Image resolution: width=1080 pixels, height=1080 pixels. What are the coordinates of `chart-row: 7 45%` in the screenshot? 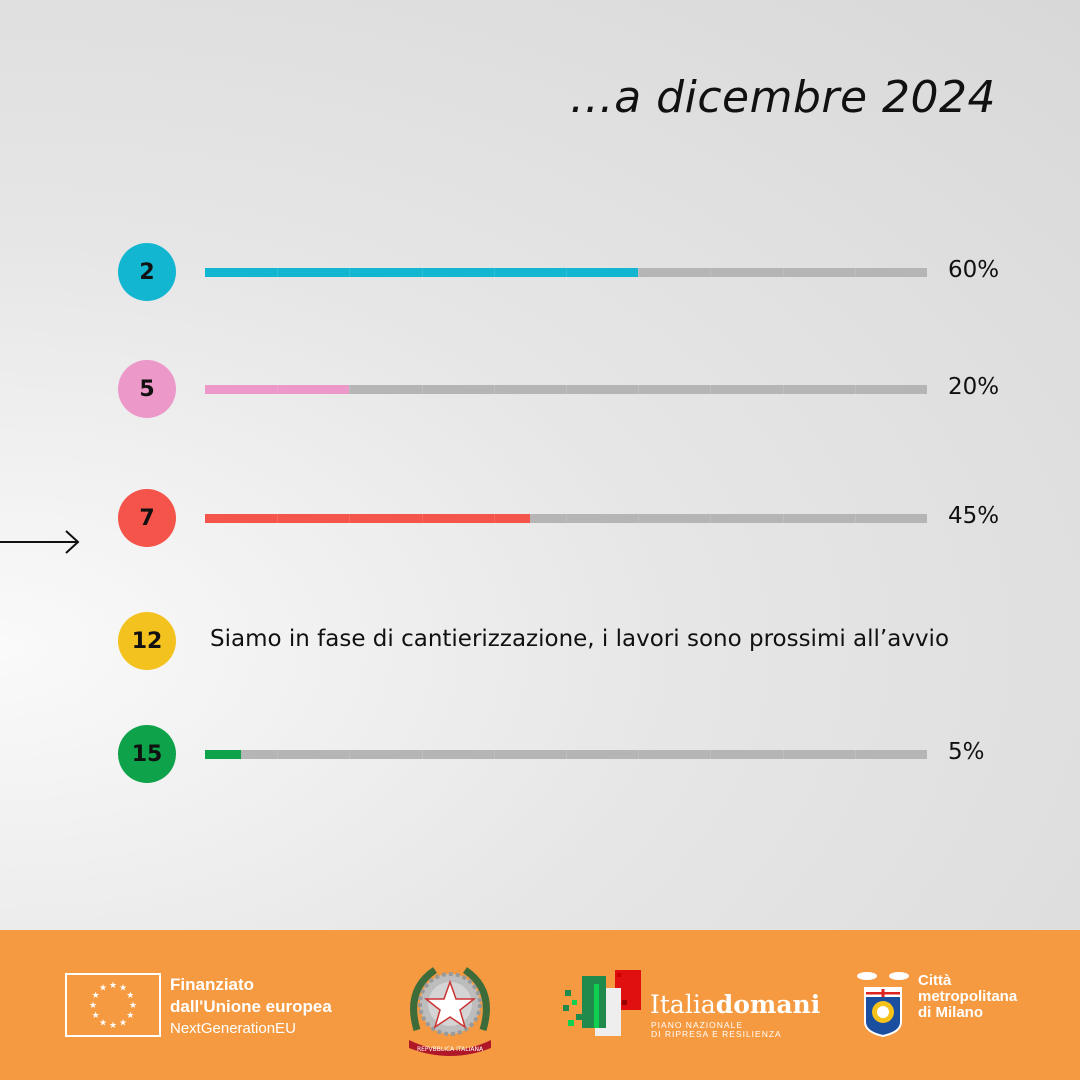 It's located at (540, 518).